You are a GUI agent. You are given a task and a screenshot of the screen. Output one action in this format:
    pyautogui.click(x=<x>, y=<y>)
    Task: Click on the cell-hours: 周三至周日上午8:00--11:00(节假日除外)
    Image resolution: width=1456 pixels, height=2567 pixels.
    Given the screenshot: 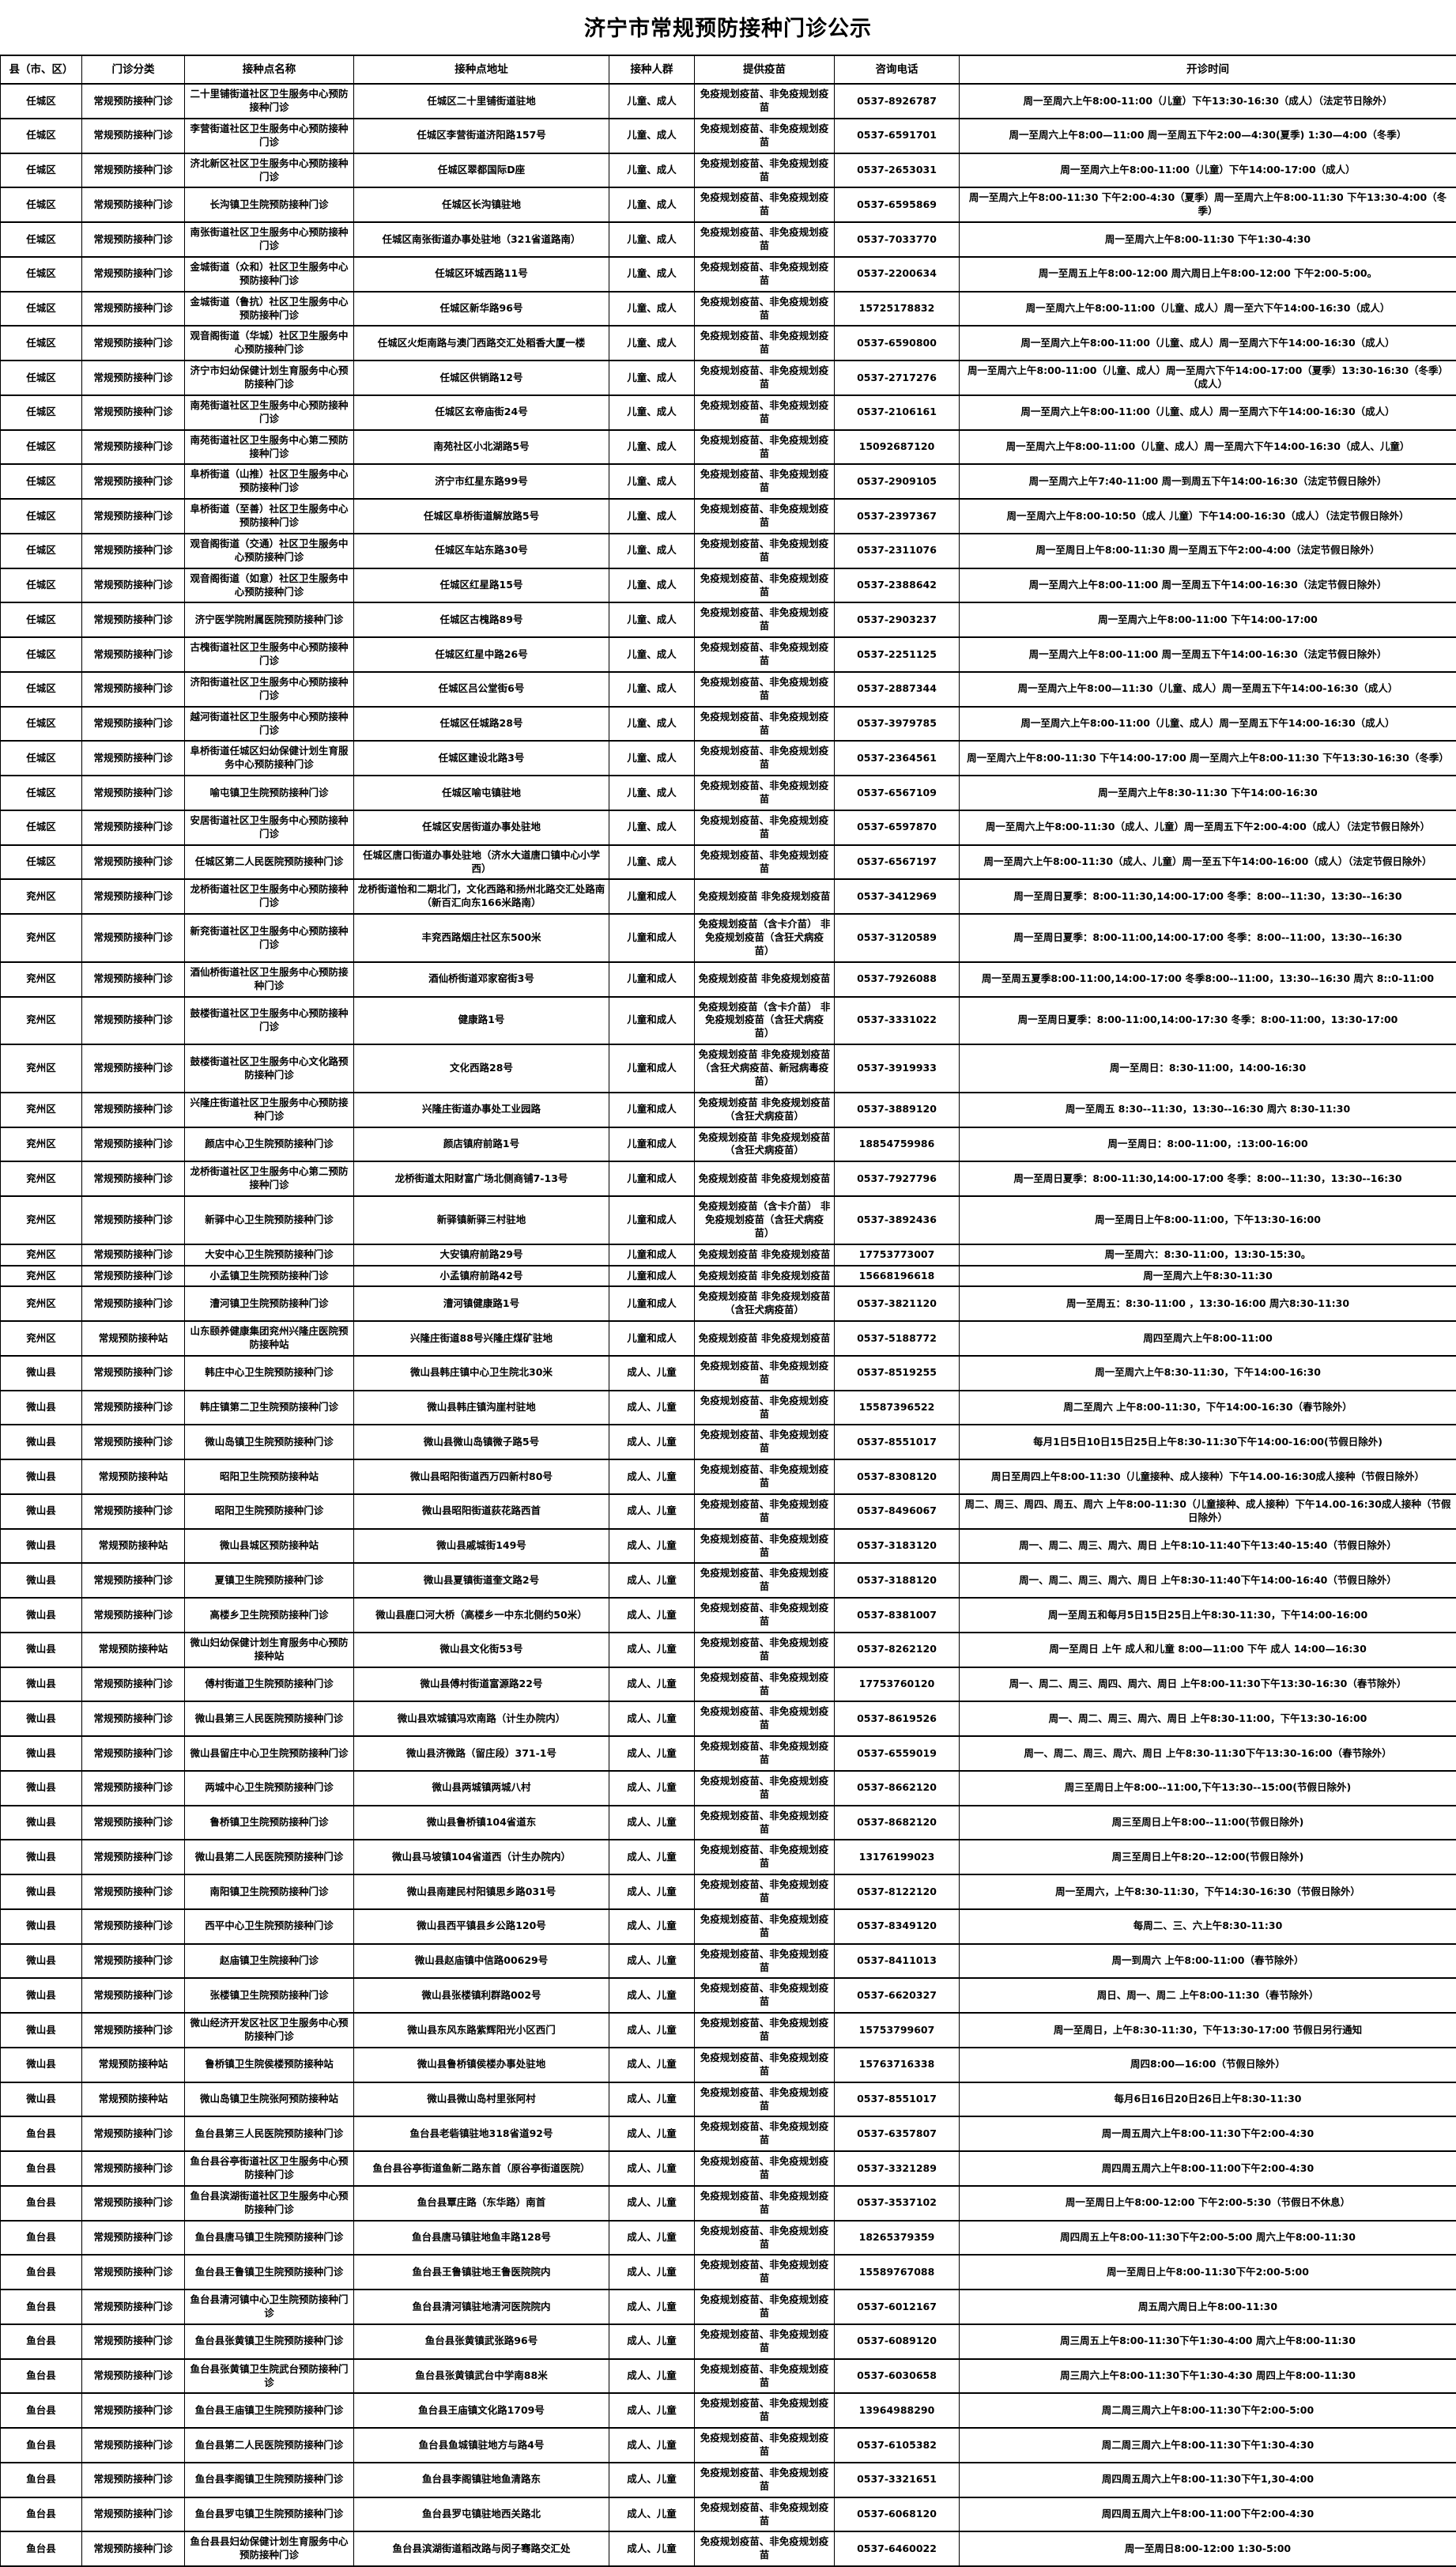 What is the action you would take?
    pyautogui.click(x=1208, y=1823)
    